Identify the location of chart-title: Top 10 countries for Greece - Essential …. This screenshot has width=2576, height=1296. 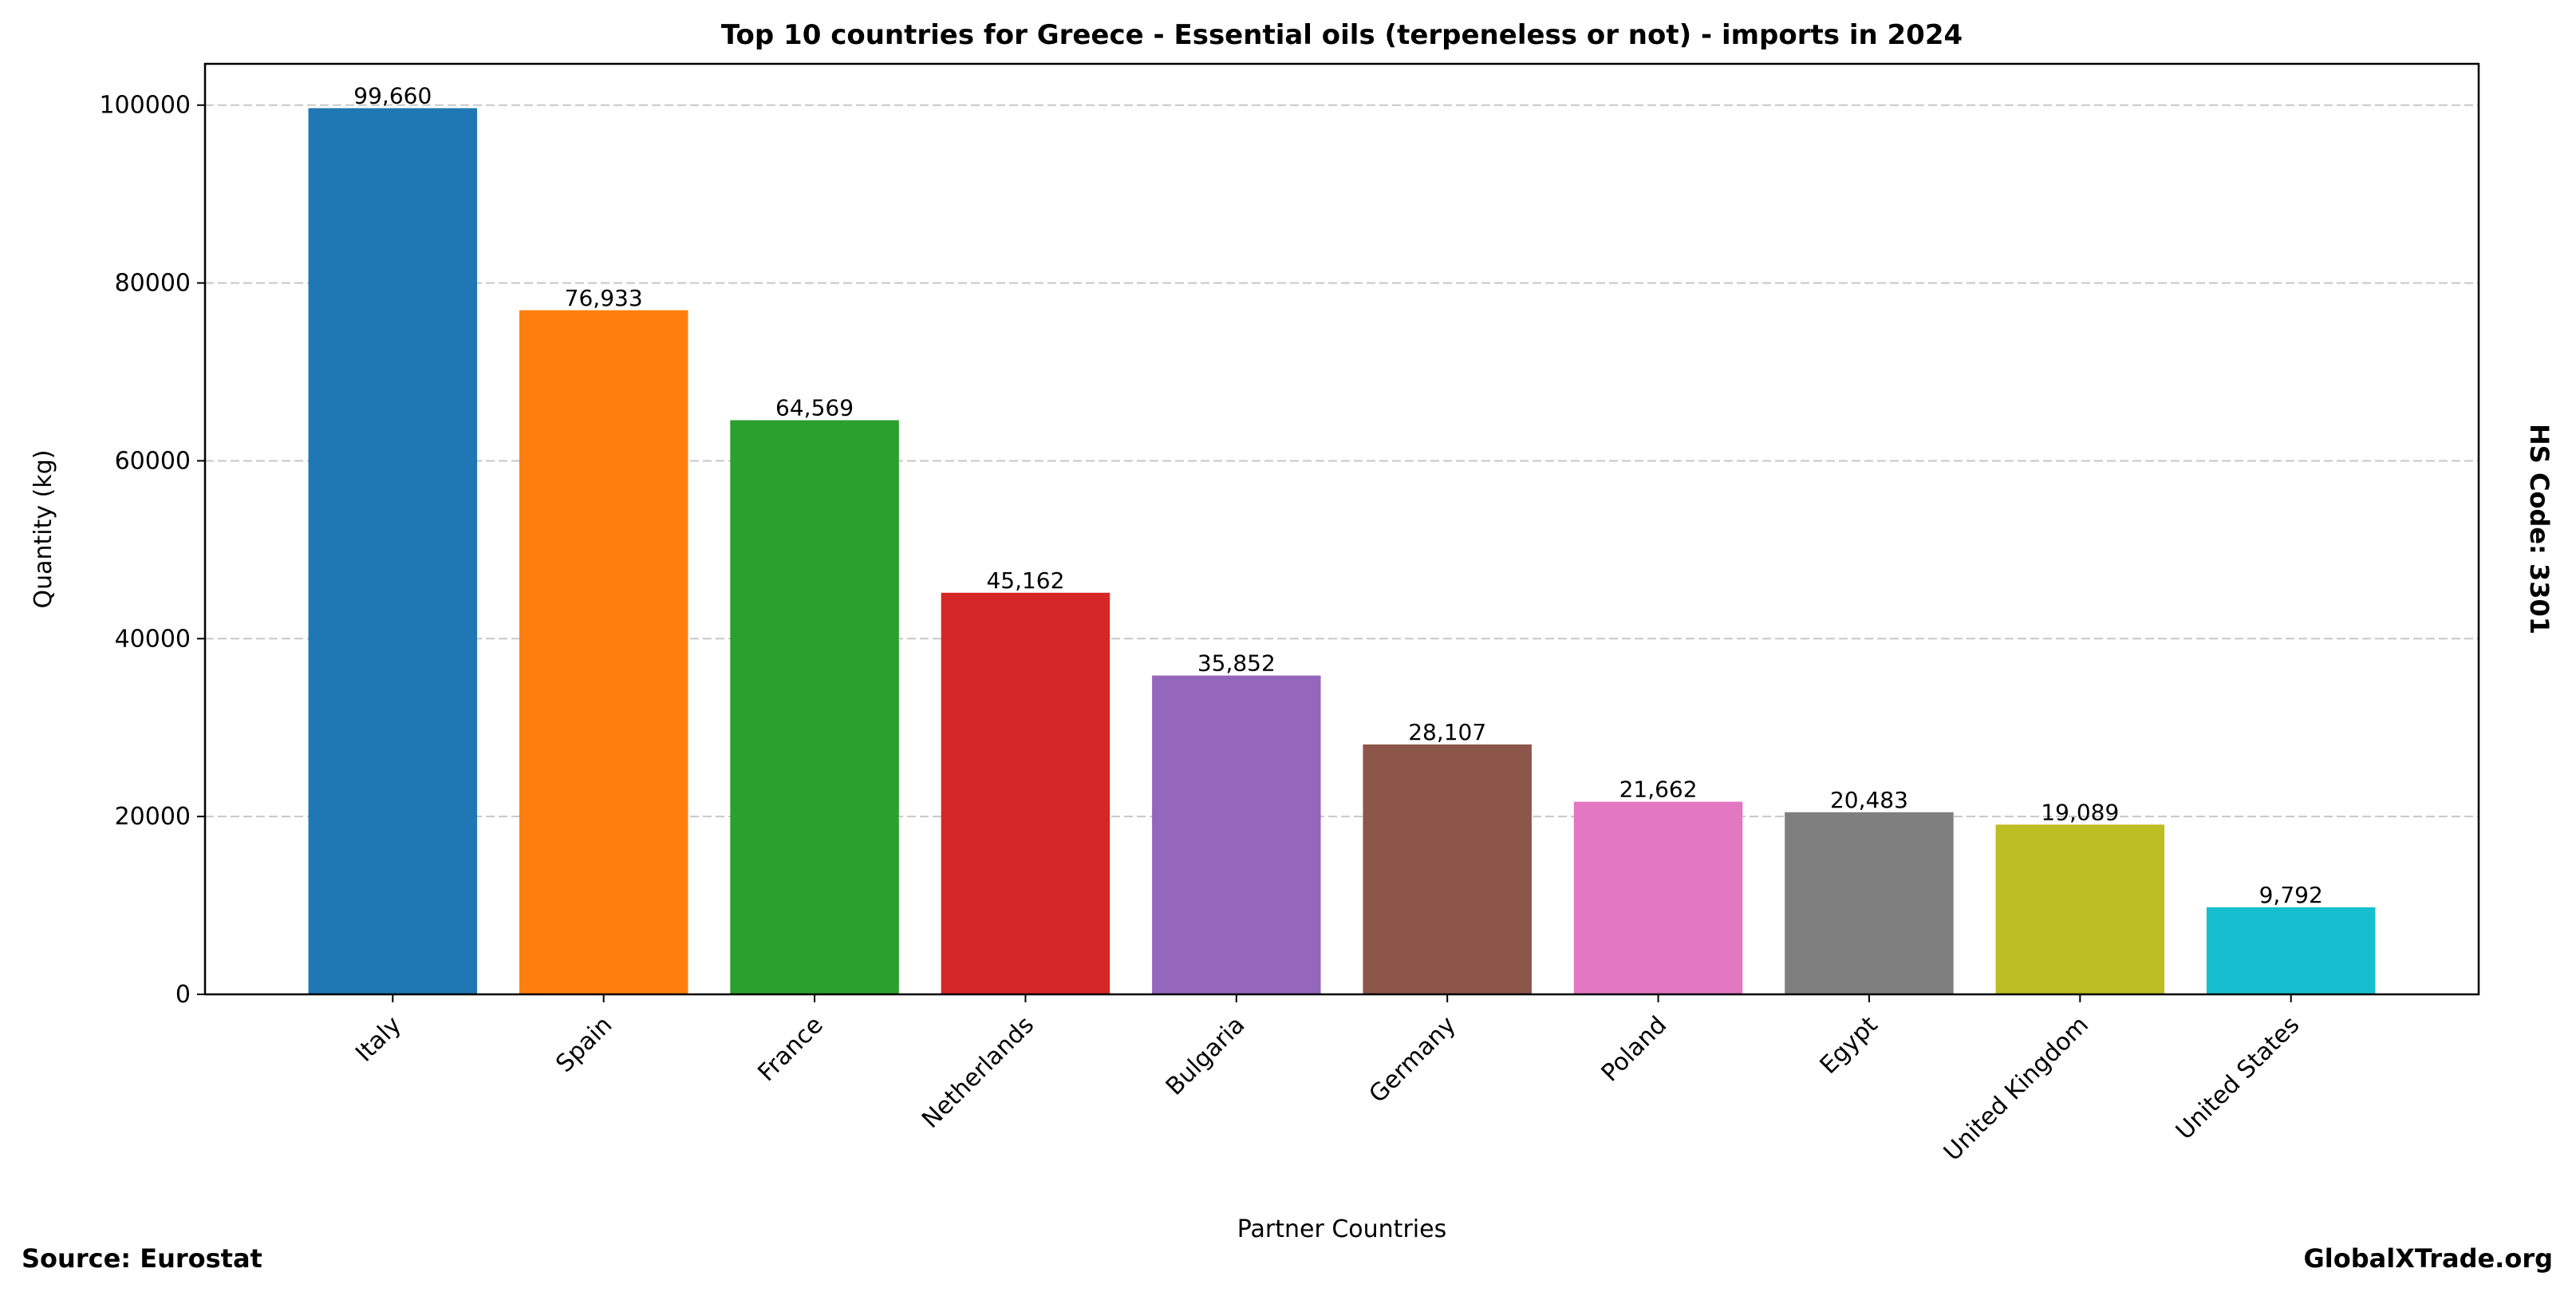
(1342, 35).